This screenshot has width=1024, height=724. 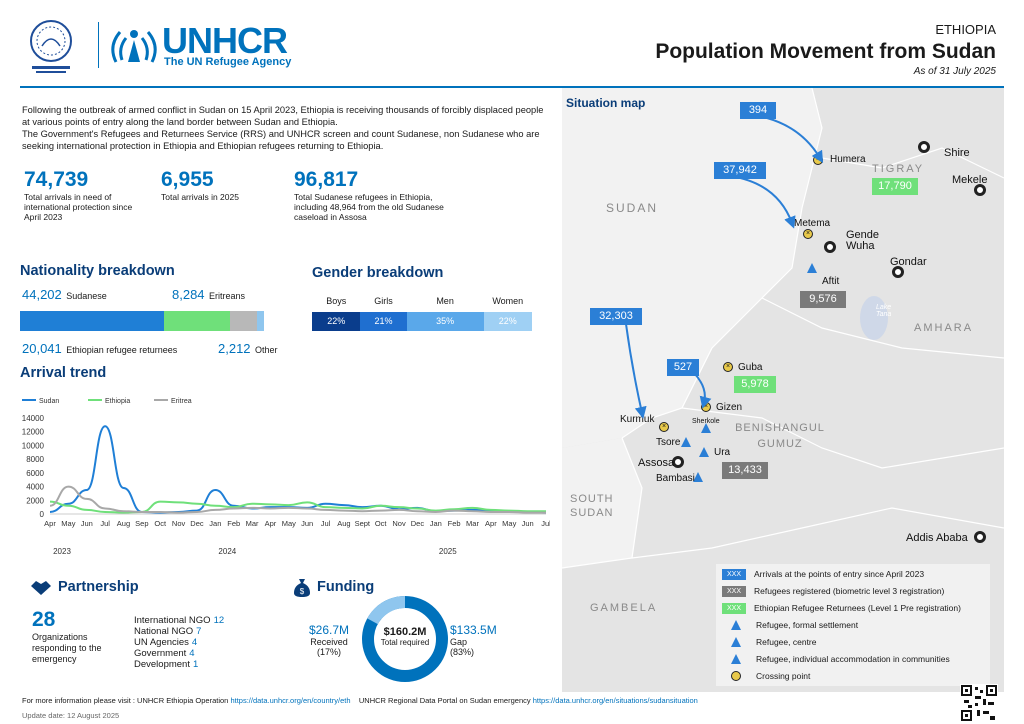 What do you see at coordinates (266, 350) in the screenshot?
I see `other-label: Other` at bounding box center [266, 350].